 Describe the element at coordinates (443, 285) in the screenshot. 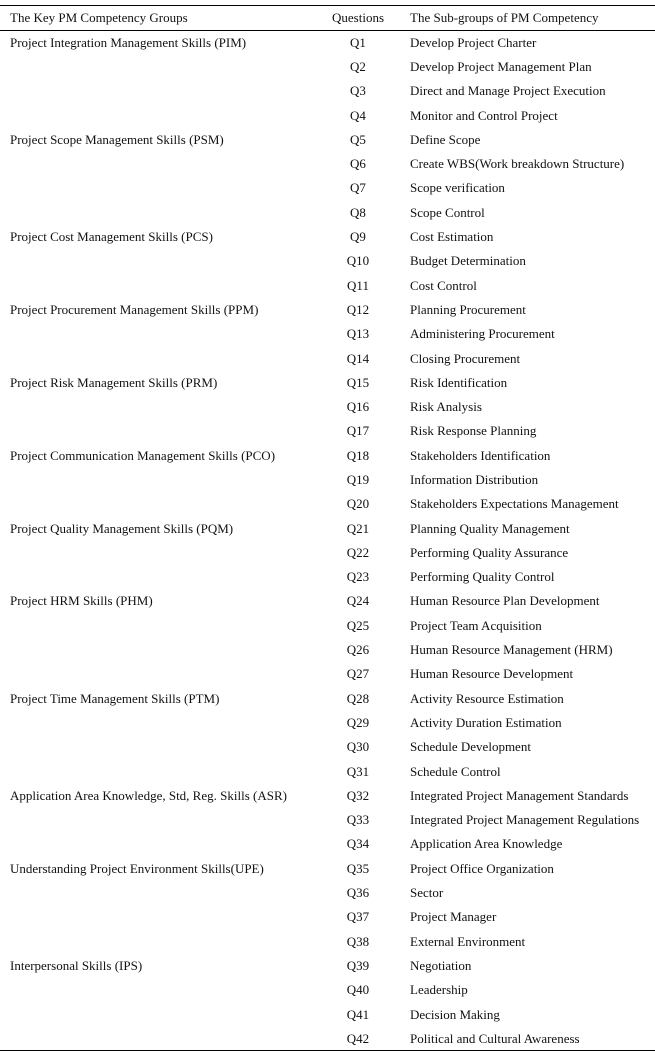

I see `subgroup-cell: Cost Control` at that location.